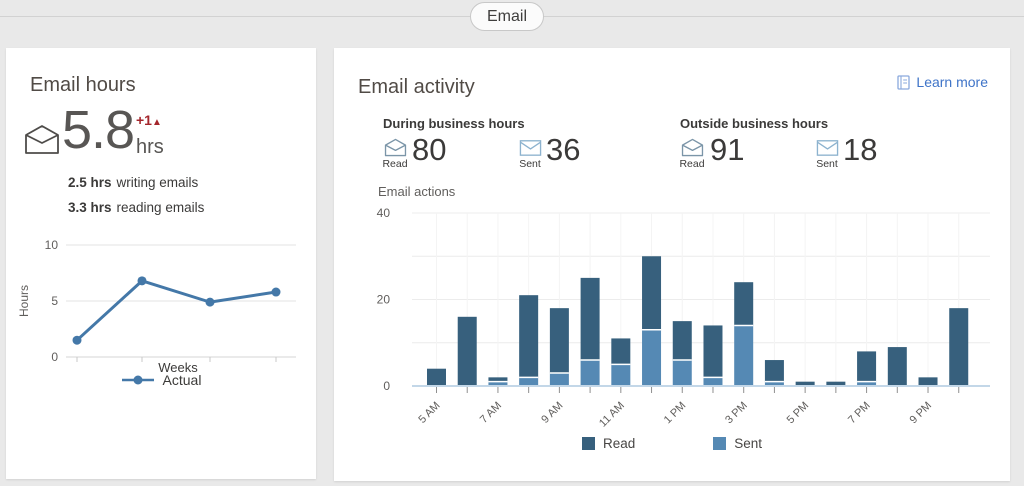 This screenshot has height=486, width=1024. I want to click on actual-legend-label: Actual, so click(182, 380).